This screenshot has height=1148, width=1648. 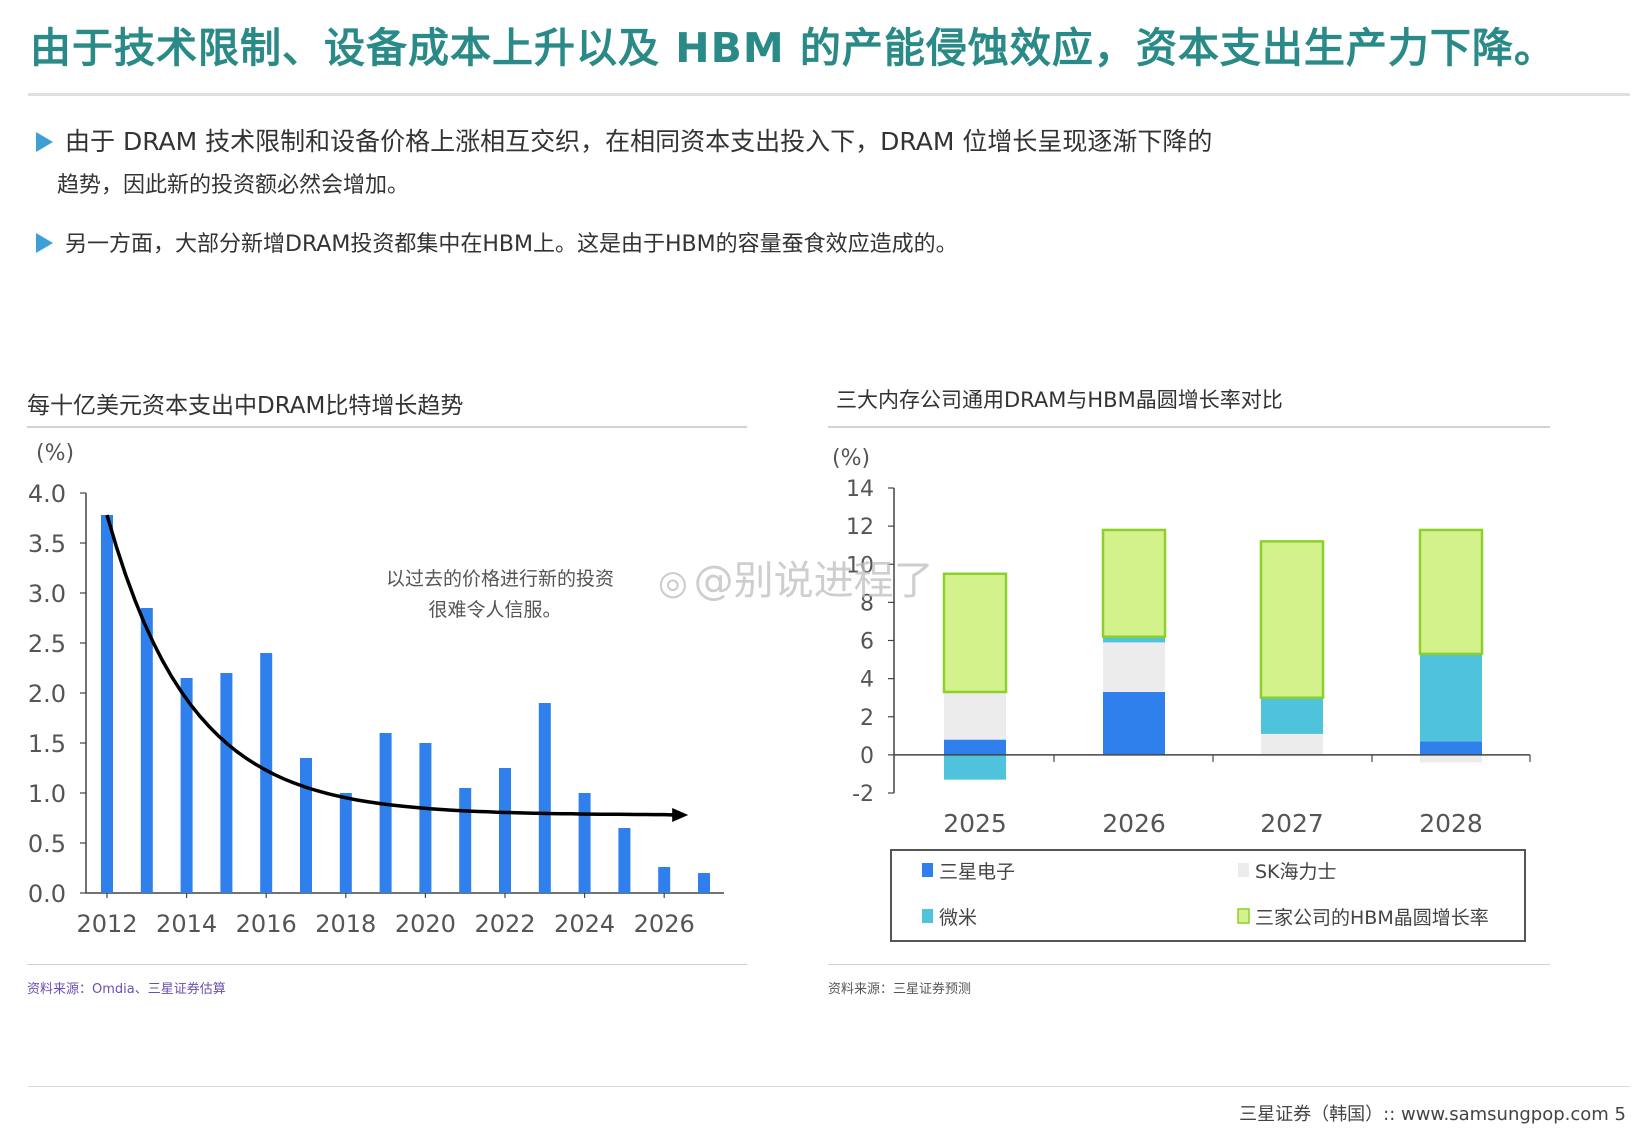 I want to click on left-x-tick-label: 2024, so click(x=584, y=924).